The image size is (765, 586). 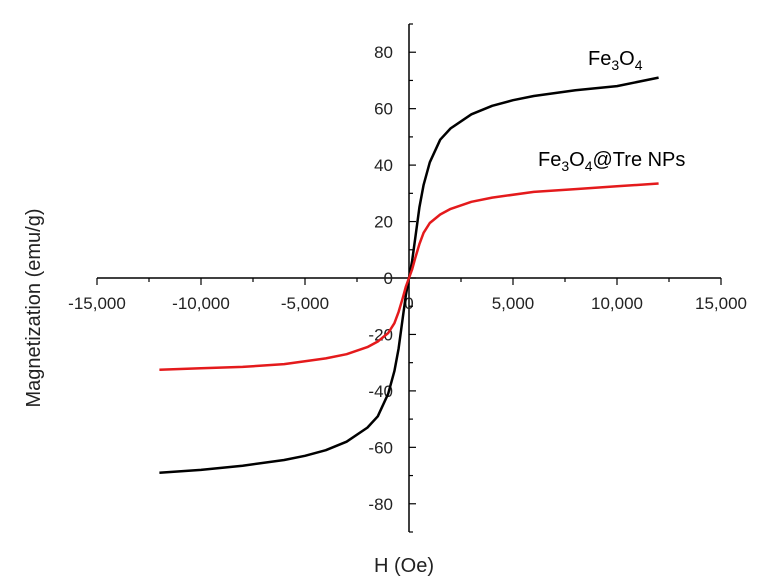 What do you see at coordinates (380, 504) in the screenshot?
I see `y-tick-label: -80` at bounding box center [380, 504].